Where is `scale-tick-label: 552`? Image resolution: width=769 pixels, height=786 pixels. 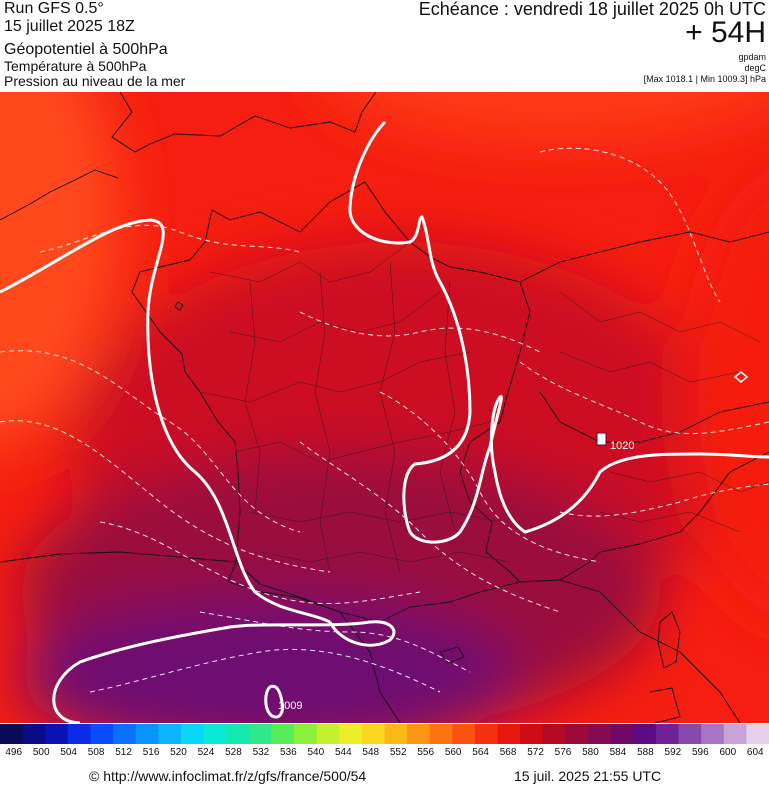
scale-tick-label: 552 is located at coordinates (398, 752).